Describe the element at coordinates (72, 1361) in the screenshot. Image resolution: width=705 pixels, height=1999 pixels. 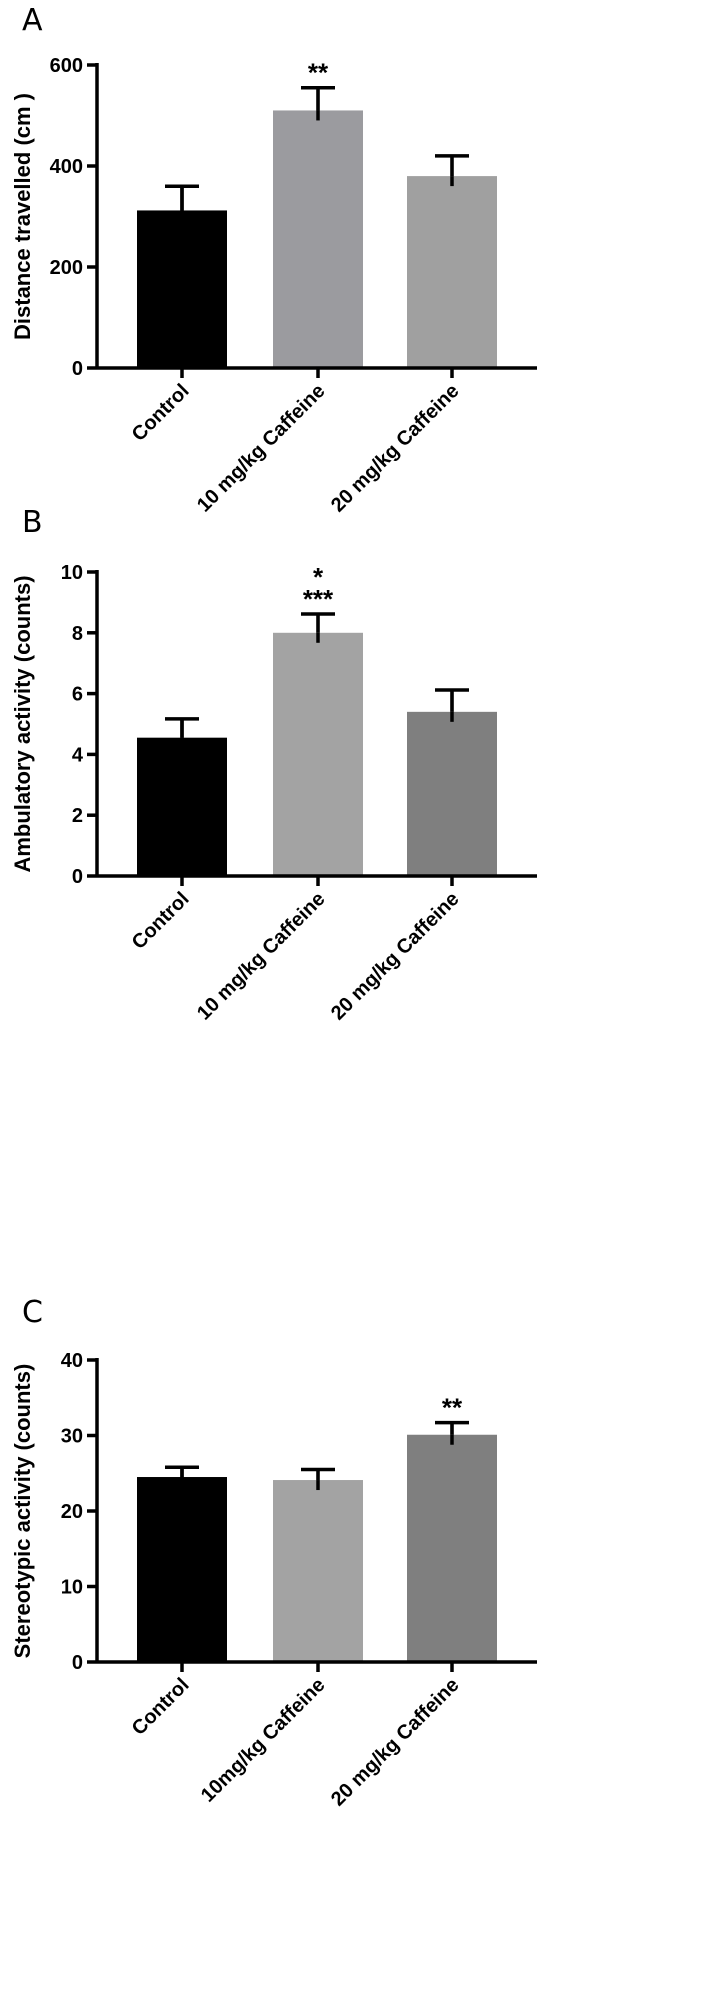
I see `y-tick-label: 40` at that location.